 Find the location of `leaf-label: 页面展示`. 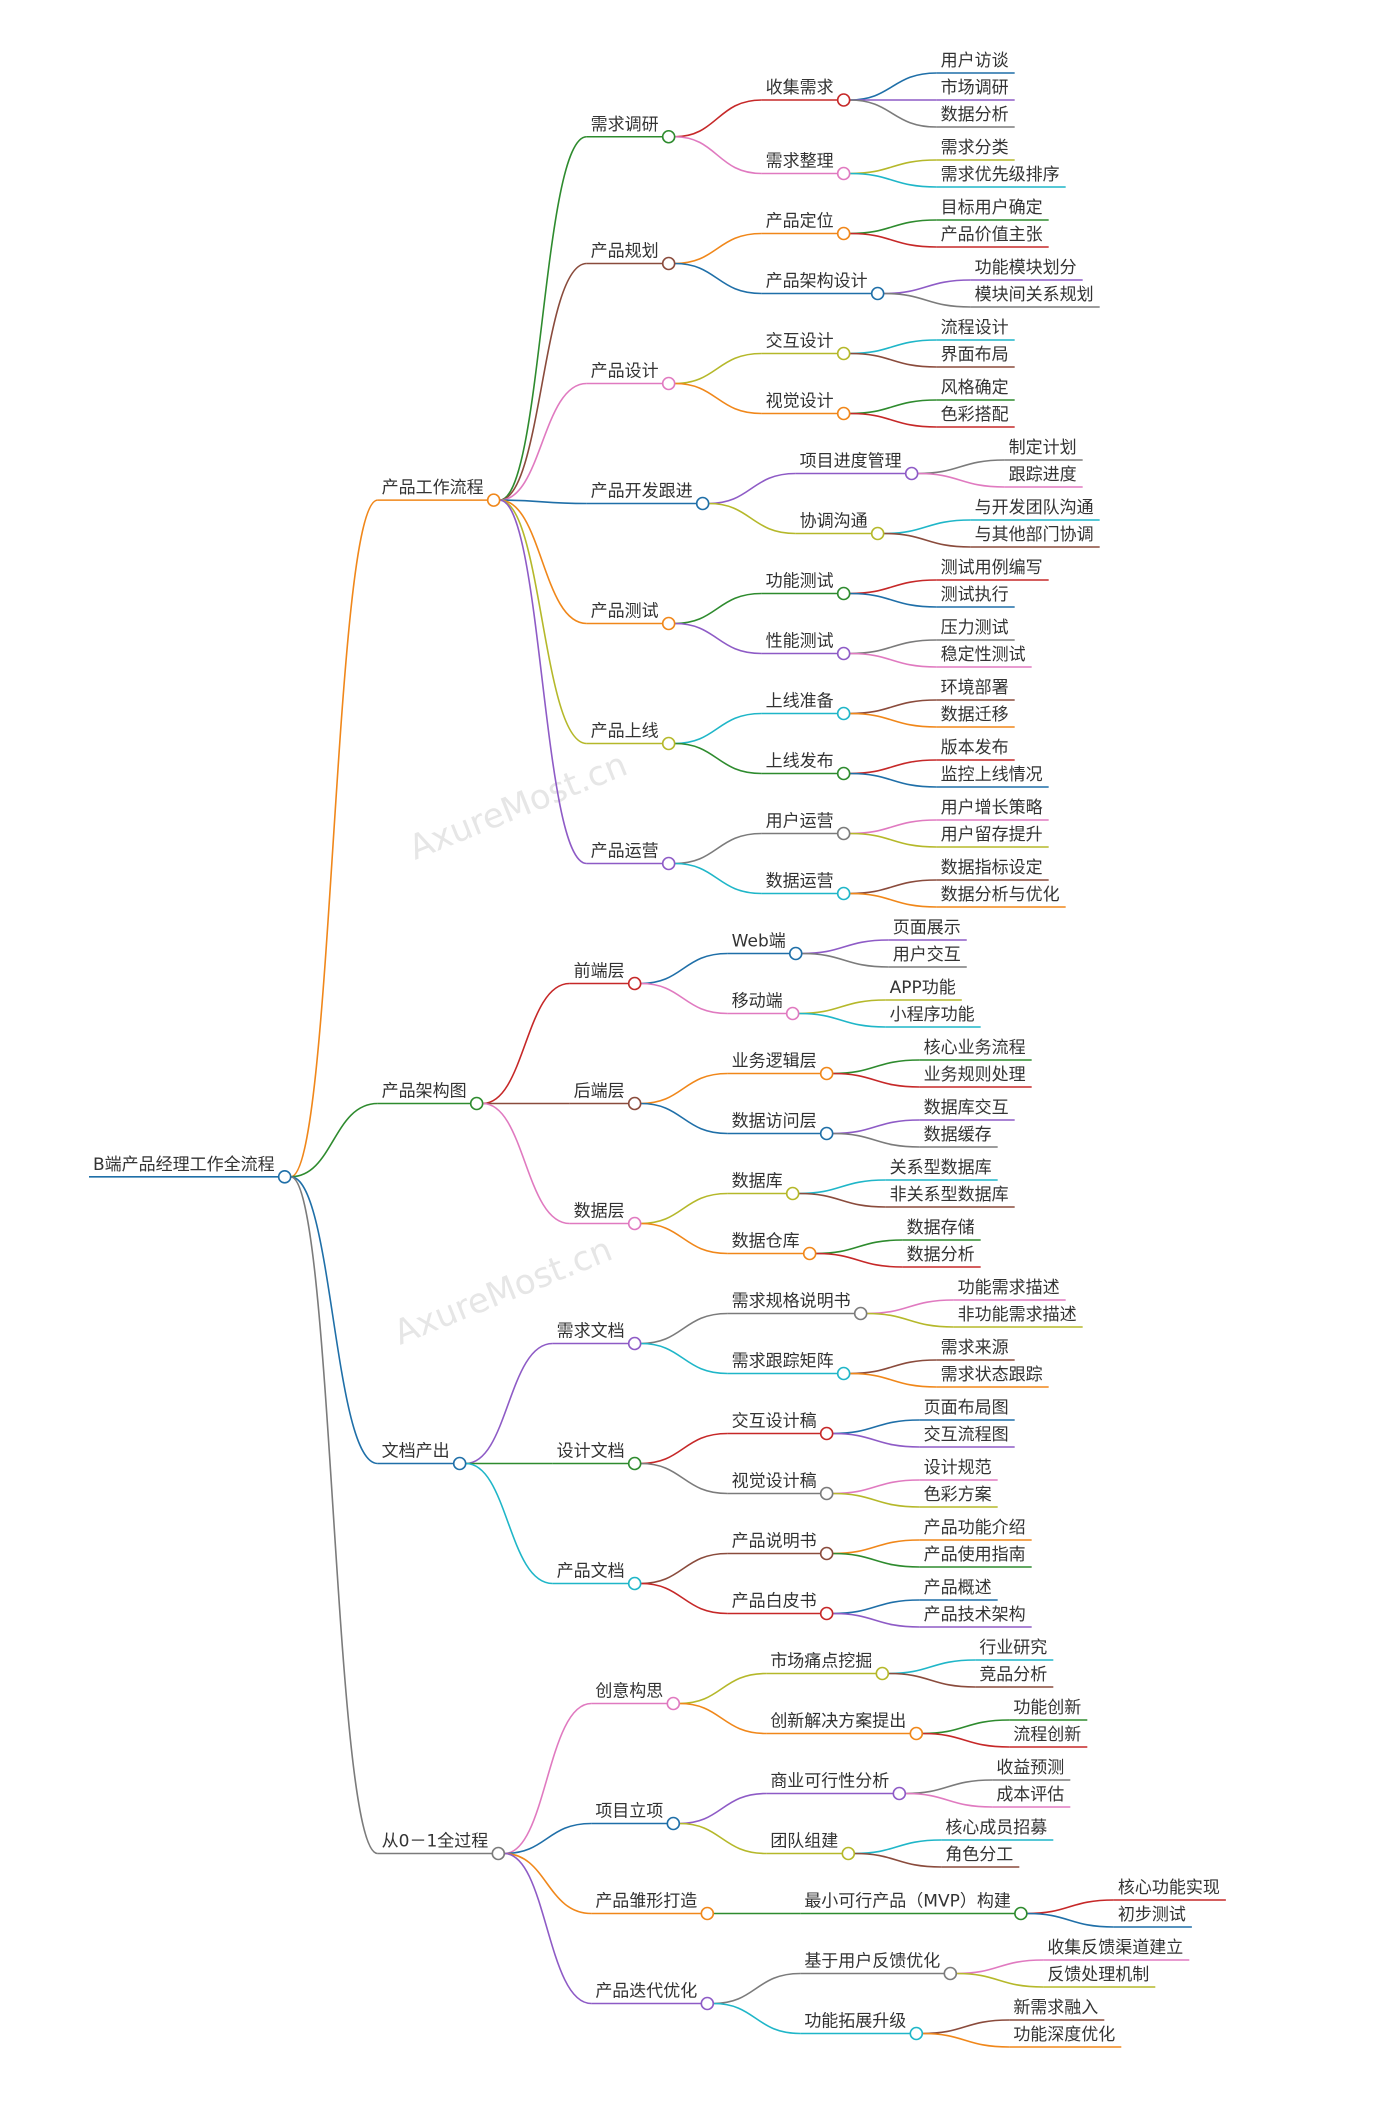

leaf-label: 页面展示 is located at coordinates (927, 928).